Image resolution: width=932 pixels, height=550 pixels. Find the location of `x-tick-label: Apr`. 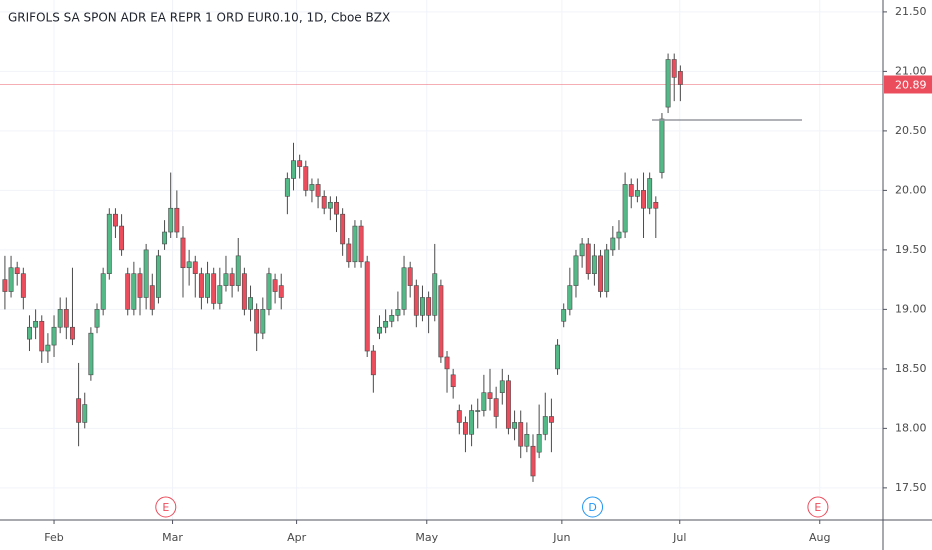

x-tick-label: Apr is located at coordinates (297, 537).